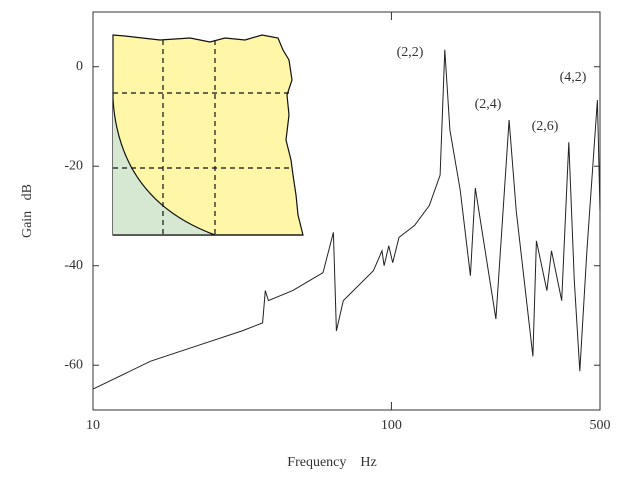 This screenshot has width=625, height=485. Describe the element at coordinates (73, 364) in the screenshot. I see `y-tick-label: -60` at that location.